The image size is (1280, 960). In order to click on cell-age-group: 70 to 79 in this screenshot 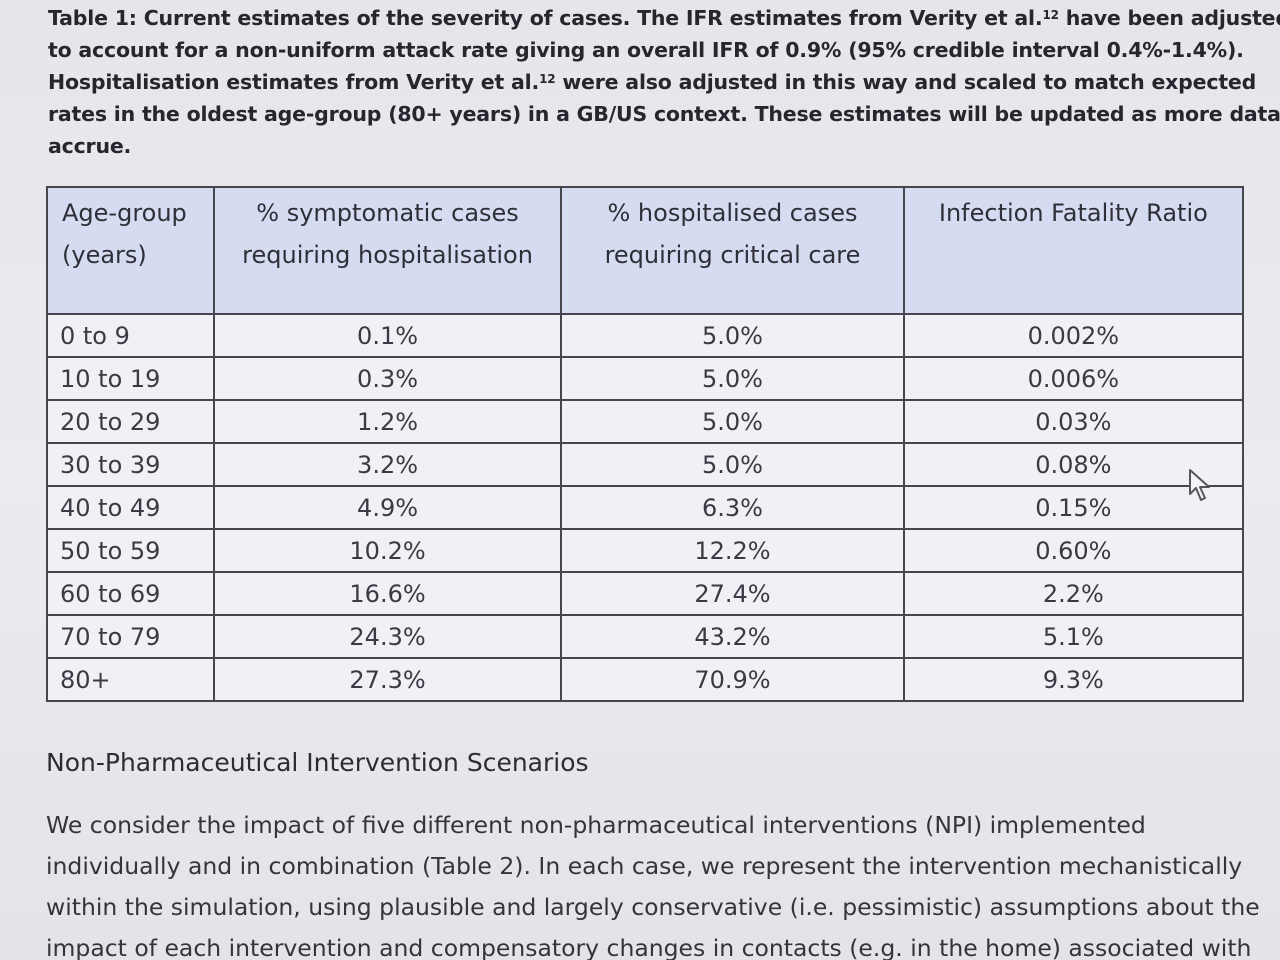, I will do `click(130, 636)`.